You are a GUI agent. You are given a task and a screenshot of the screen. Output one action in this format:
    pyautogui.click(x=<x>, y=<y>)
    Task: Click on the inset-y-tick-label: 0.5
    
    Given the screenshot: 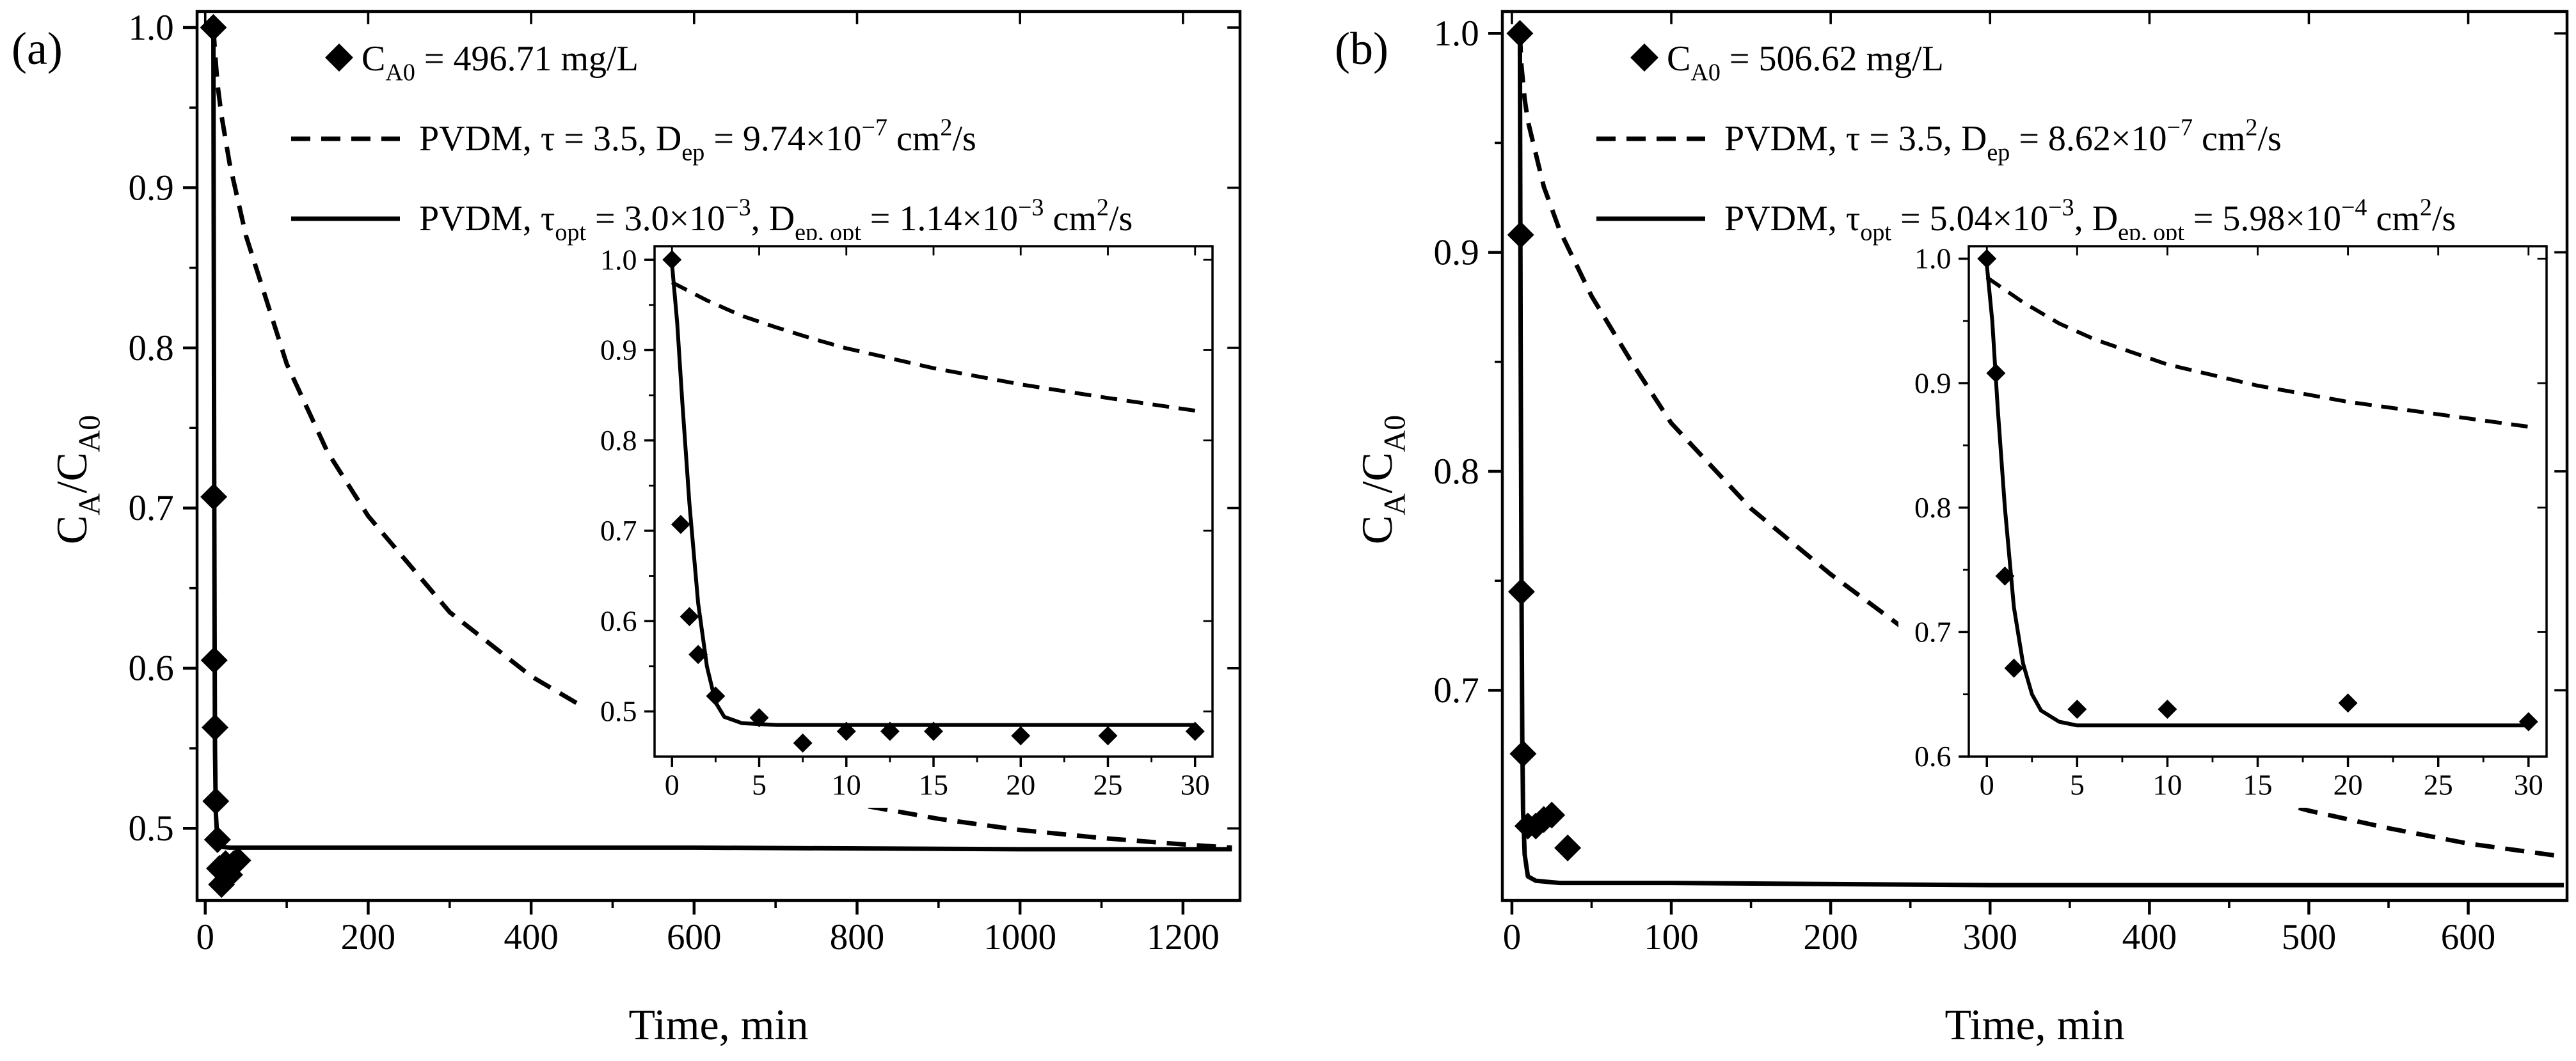 What is the action you would take?
    pyautogui.click(x=618, y=711)
    